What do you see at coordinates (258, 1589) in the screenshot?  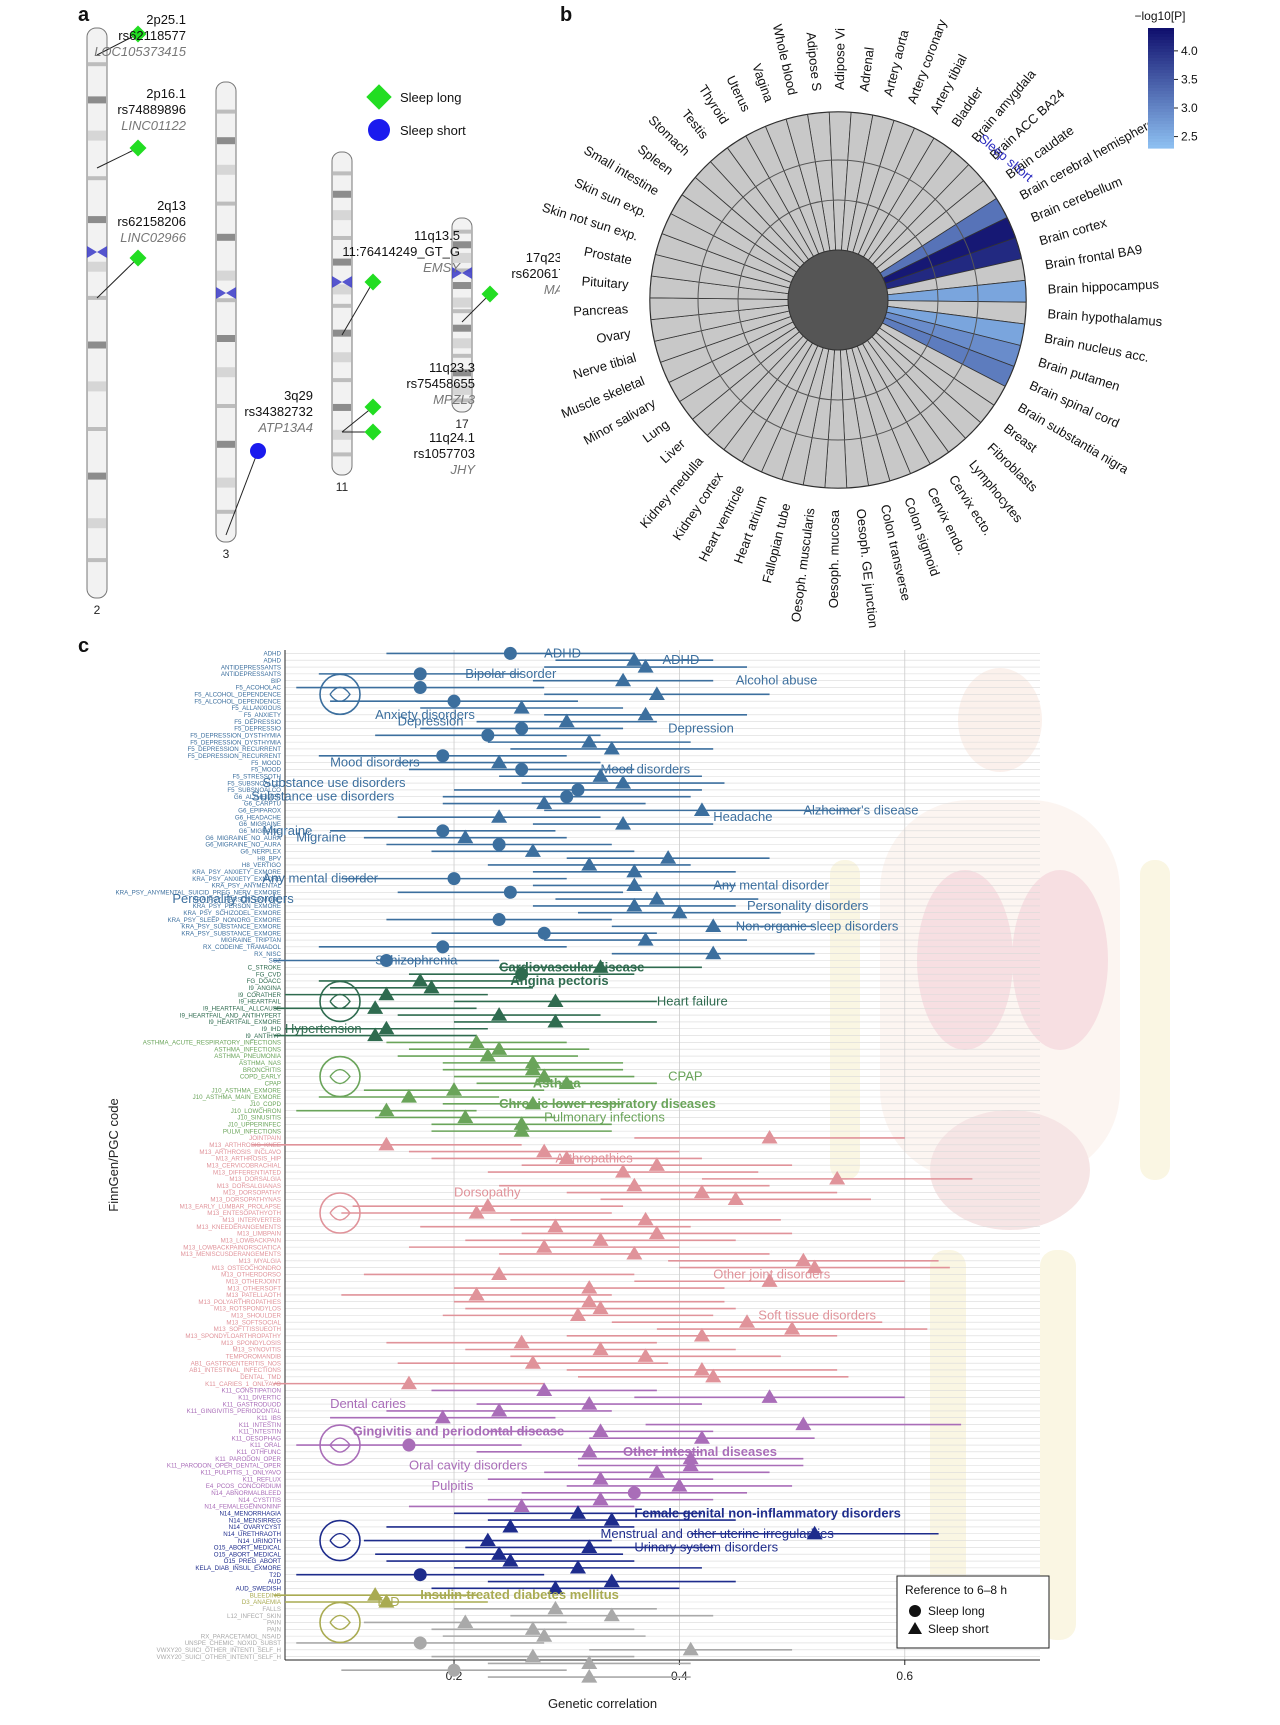 I see `code-label: AUD_SWEDISH` at bounding box center [258, 1589].